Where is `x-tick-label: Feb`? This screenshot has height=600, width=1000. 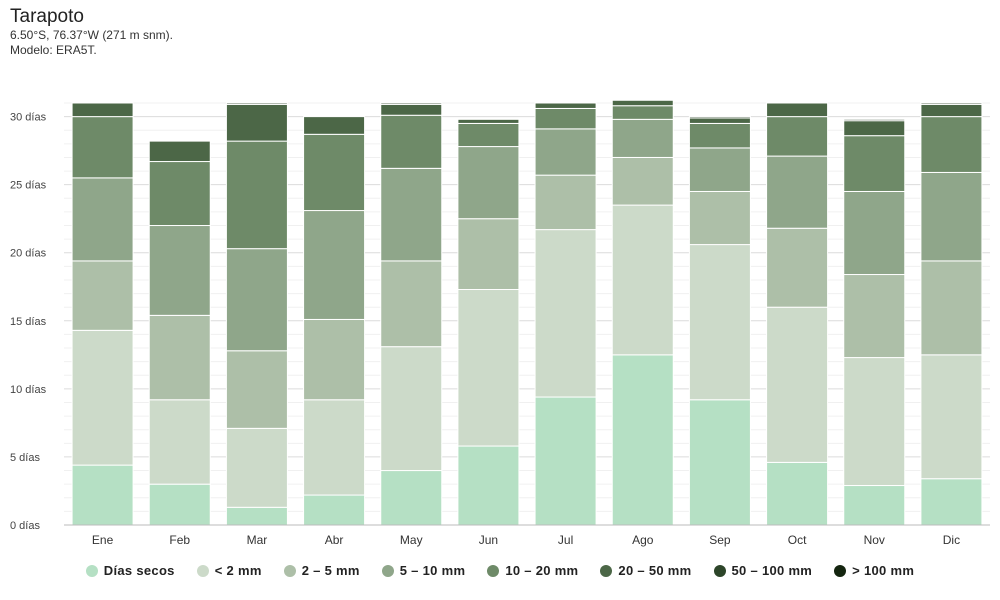 x-tick-label: Feb is located at coordinates (179, 540).